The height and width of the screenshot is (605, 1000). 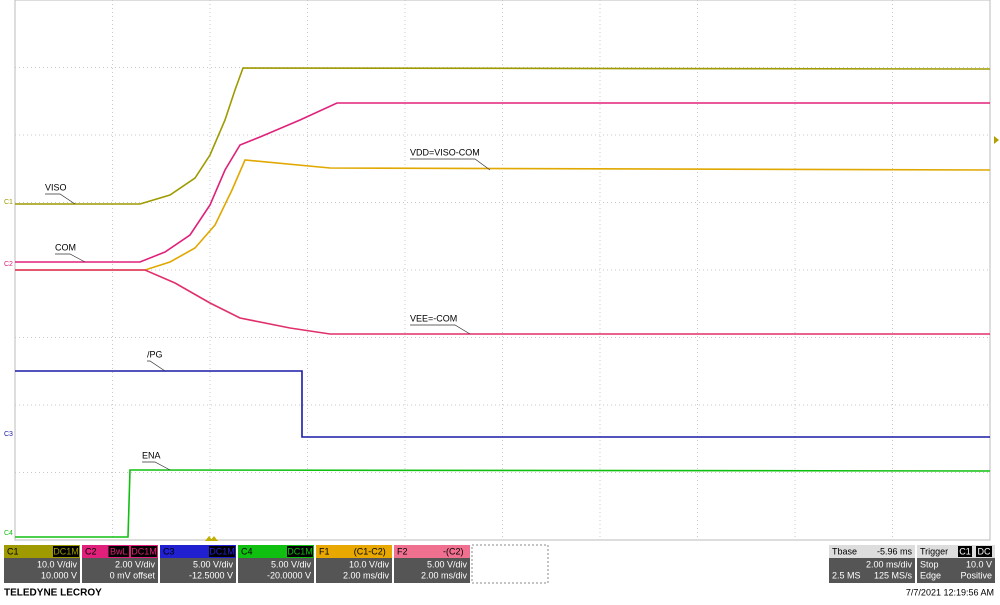 I want to click on panel-tag-text: BwL, so click(x=119, y=551).